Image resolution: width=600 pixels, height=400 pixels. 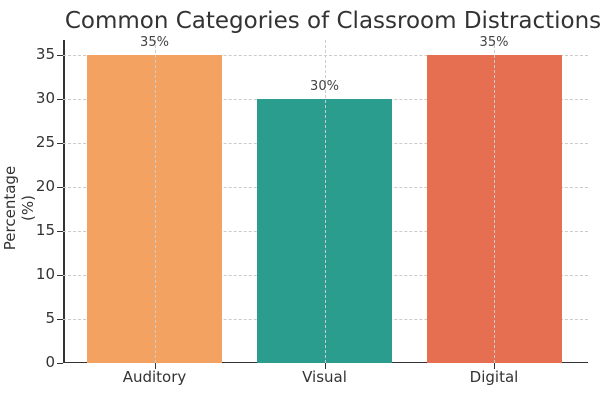 I want to click on gridline-horizontal, so click(x=325, y=56).